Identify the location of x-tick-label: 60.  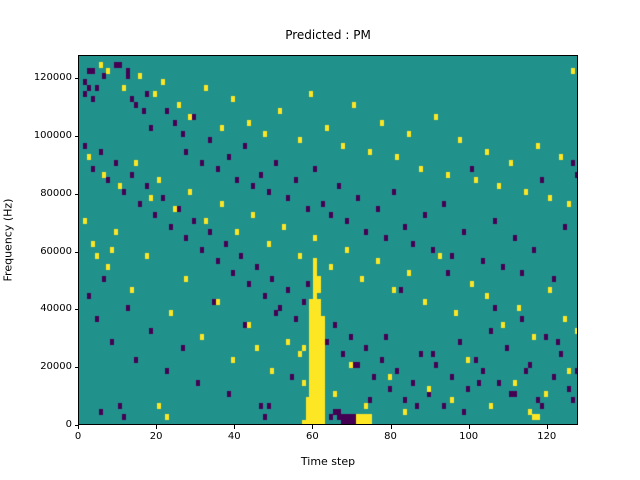
(312, 436).